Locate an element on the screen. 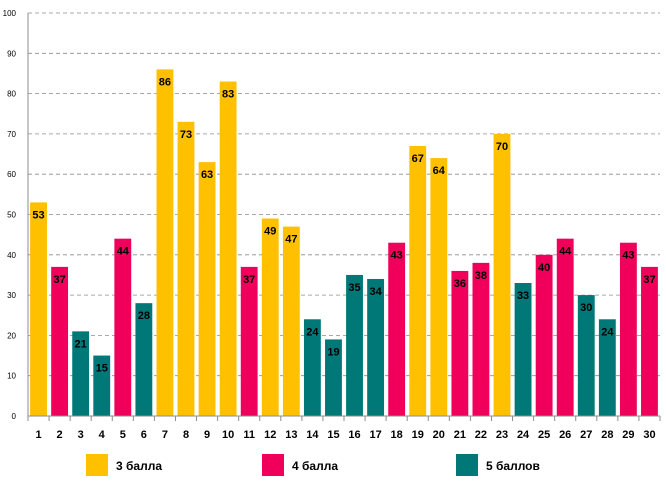 The height and width of the screenshot is (491, 666). x-tick-label: 20 is located at coordinates (439, 435).